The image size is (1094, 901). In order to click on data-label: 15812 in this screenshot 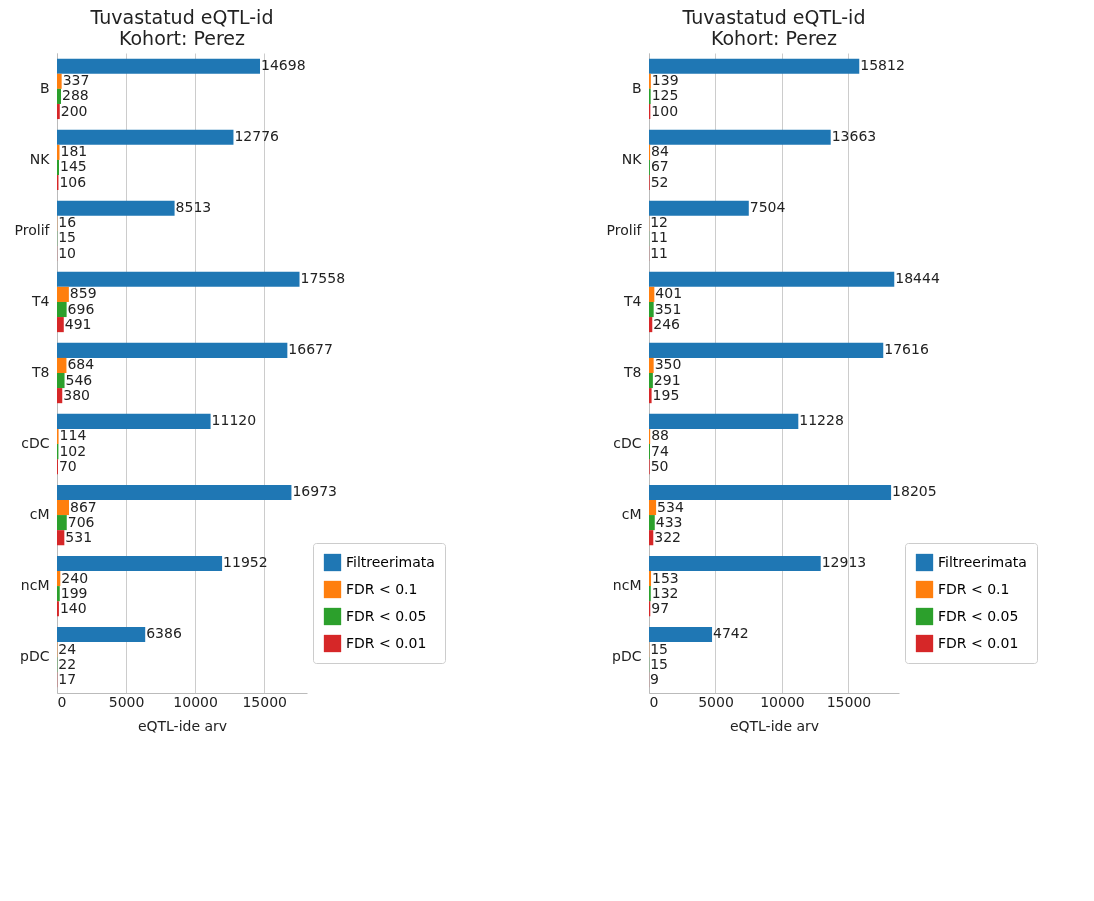, I will do `click(882, 65)`.